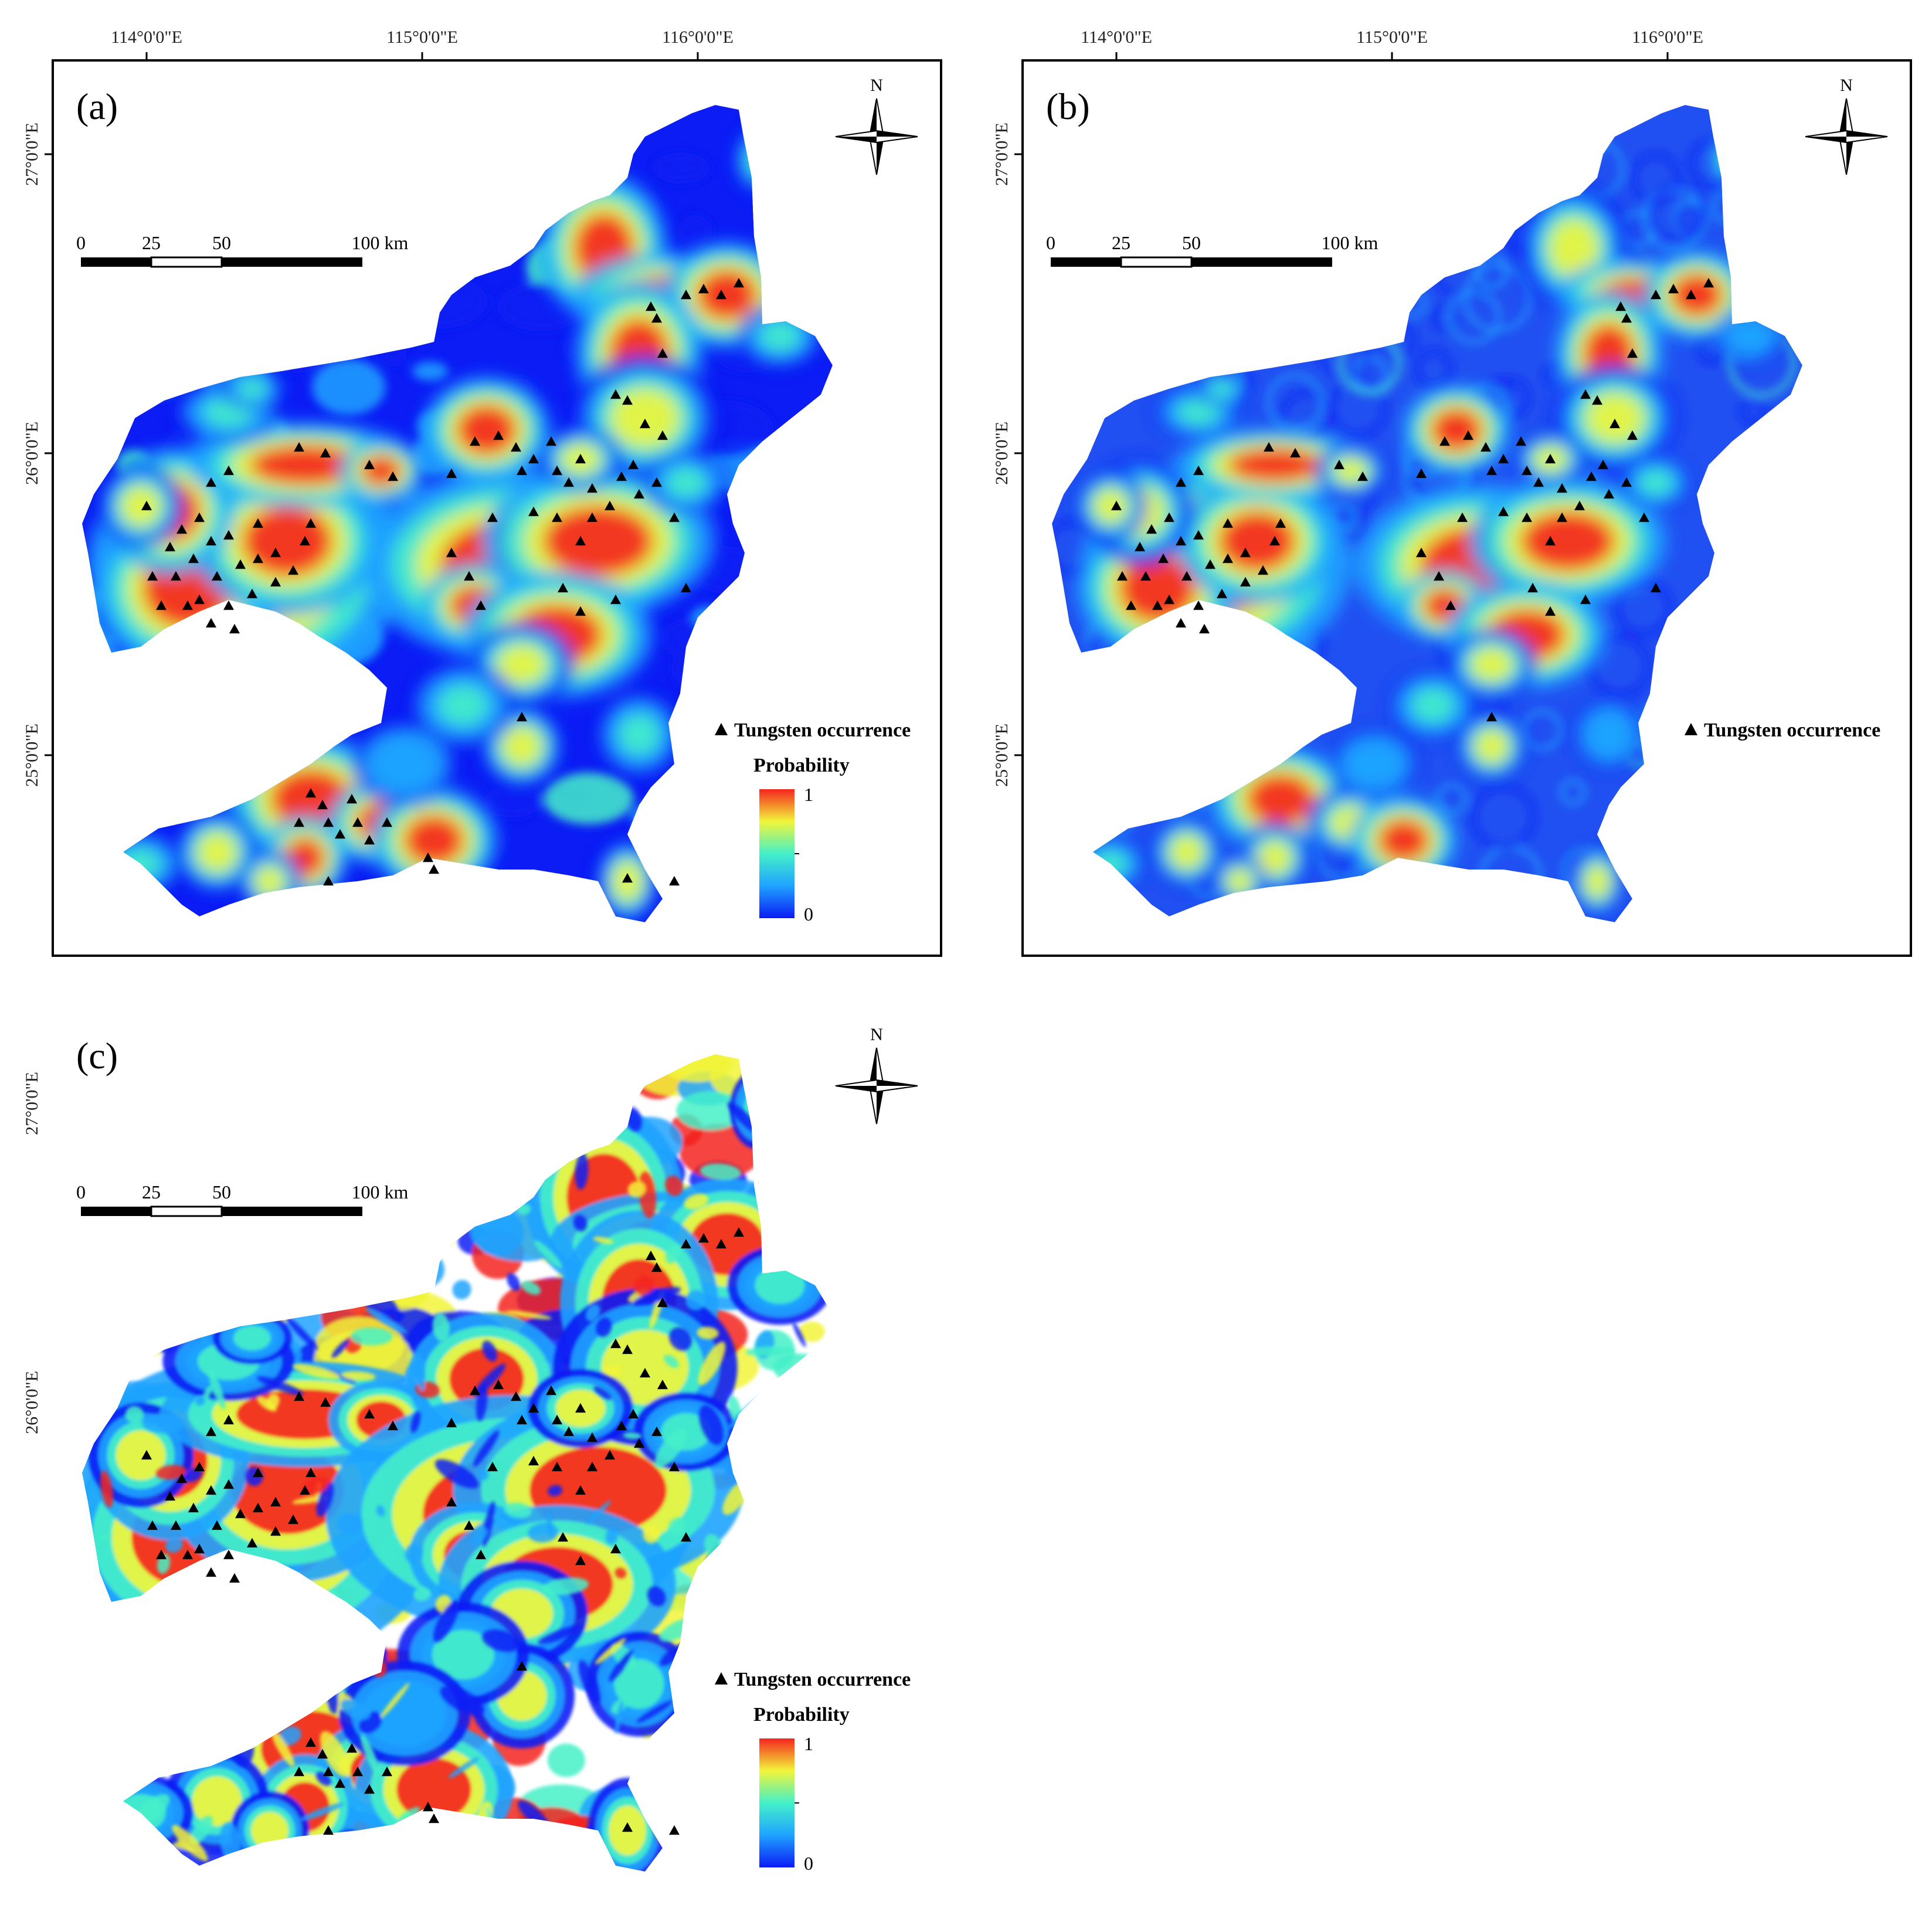 The image size is (1932, 1929). What do you see at coordinates (97, 106) in the screenshot?
I see `panel-letter: (a)` at bounding box center [97, 106].